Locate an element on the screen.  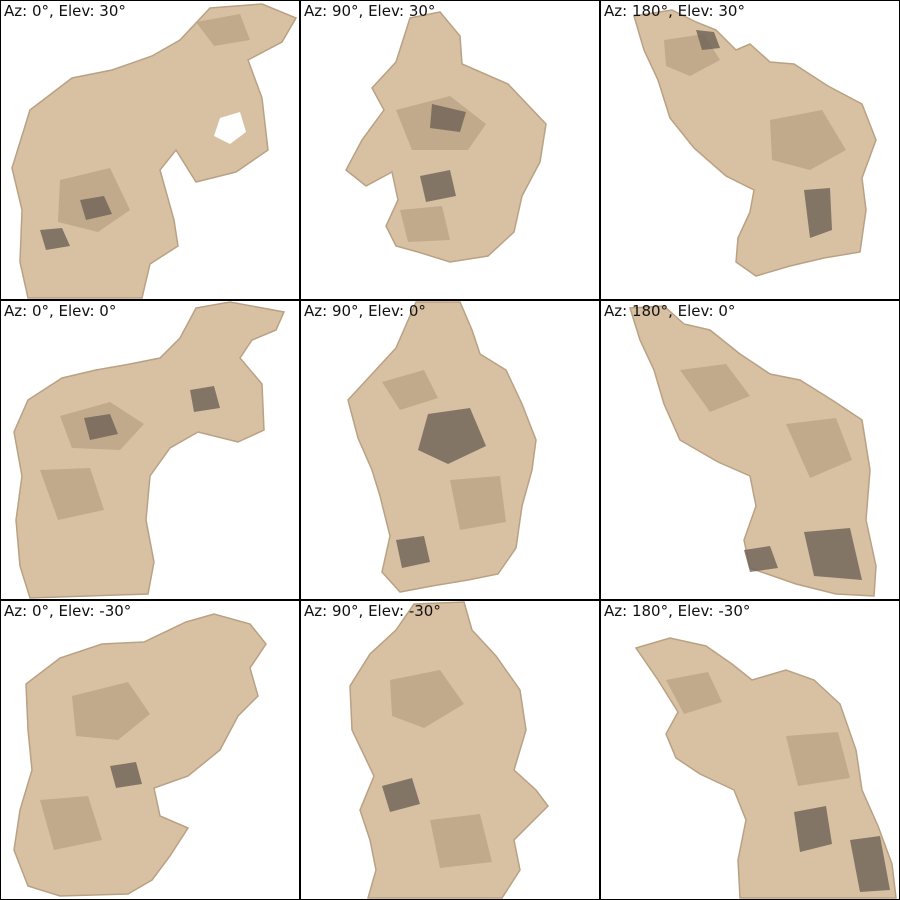
view-panel-az90-elev30: Az: 90°, Elev: 30° is located at coordinates (450, 150).